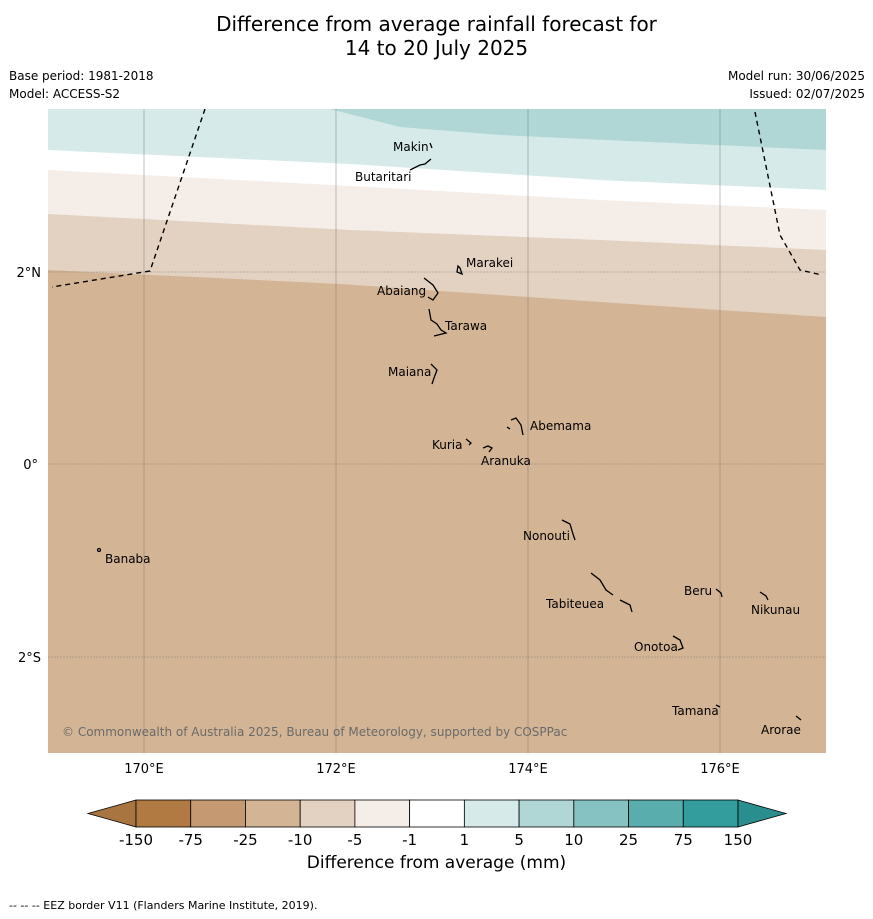 The height and width of the screenshot is (919, 873). Describe the element at coordinates (434, 374) in the screenshot. I see `island-shape-maiana` at that location.